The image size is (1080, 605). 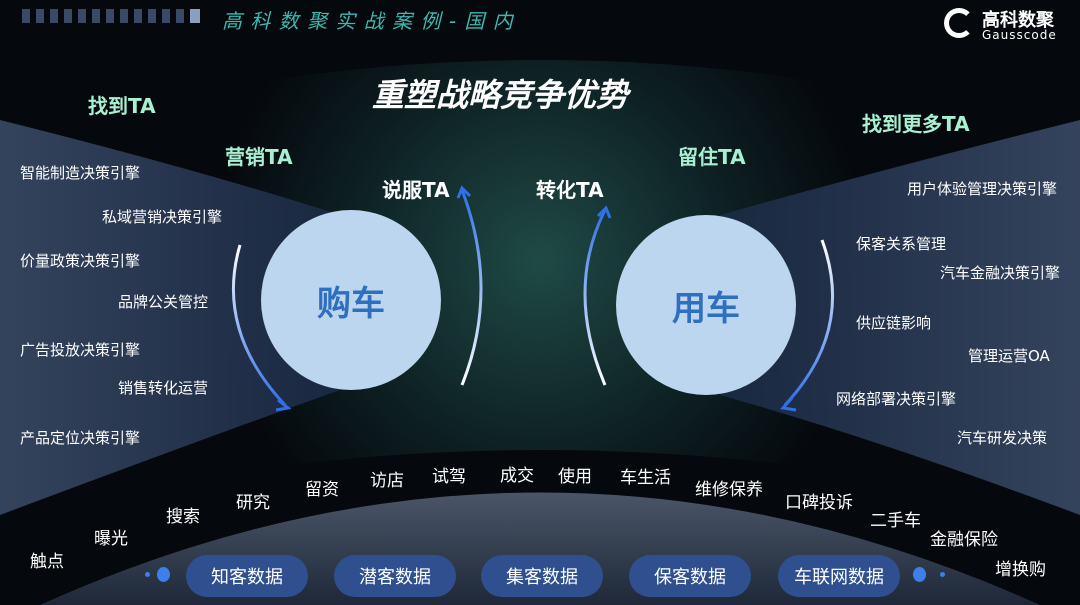 What do you see at coordinates (1019, 35) in the screenshot?
I see `logo-en: Gausscode` at bounding box center [1019, 35].